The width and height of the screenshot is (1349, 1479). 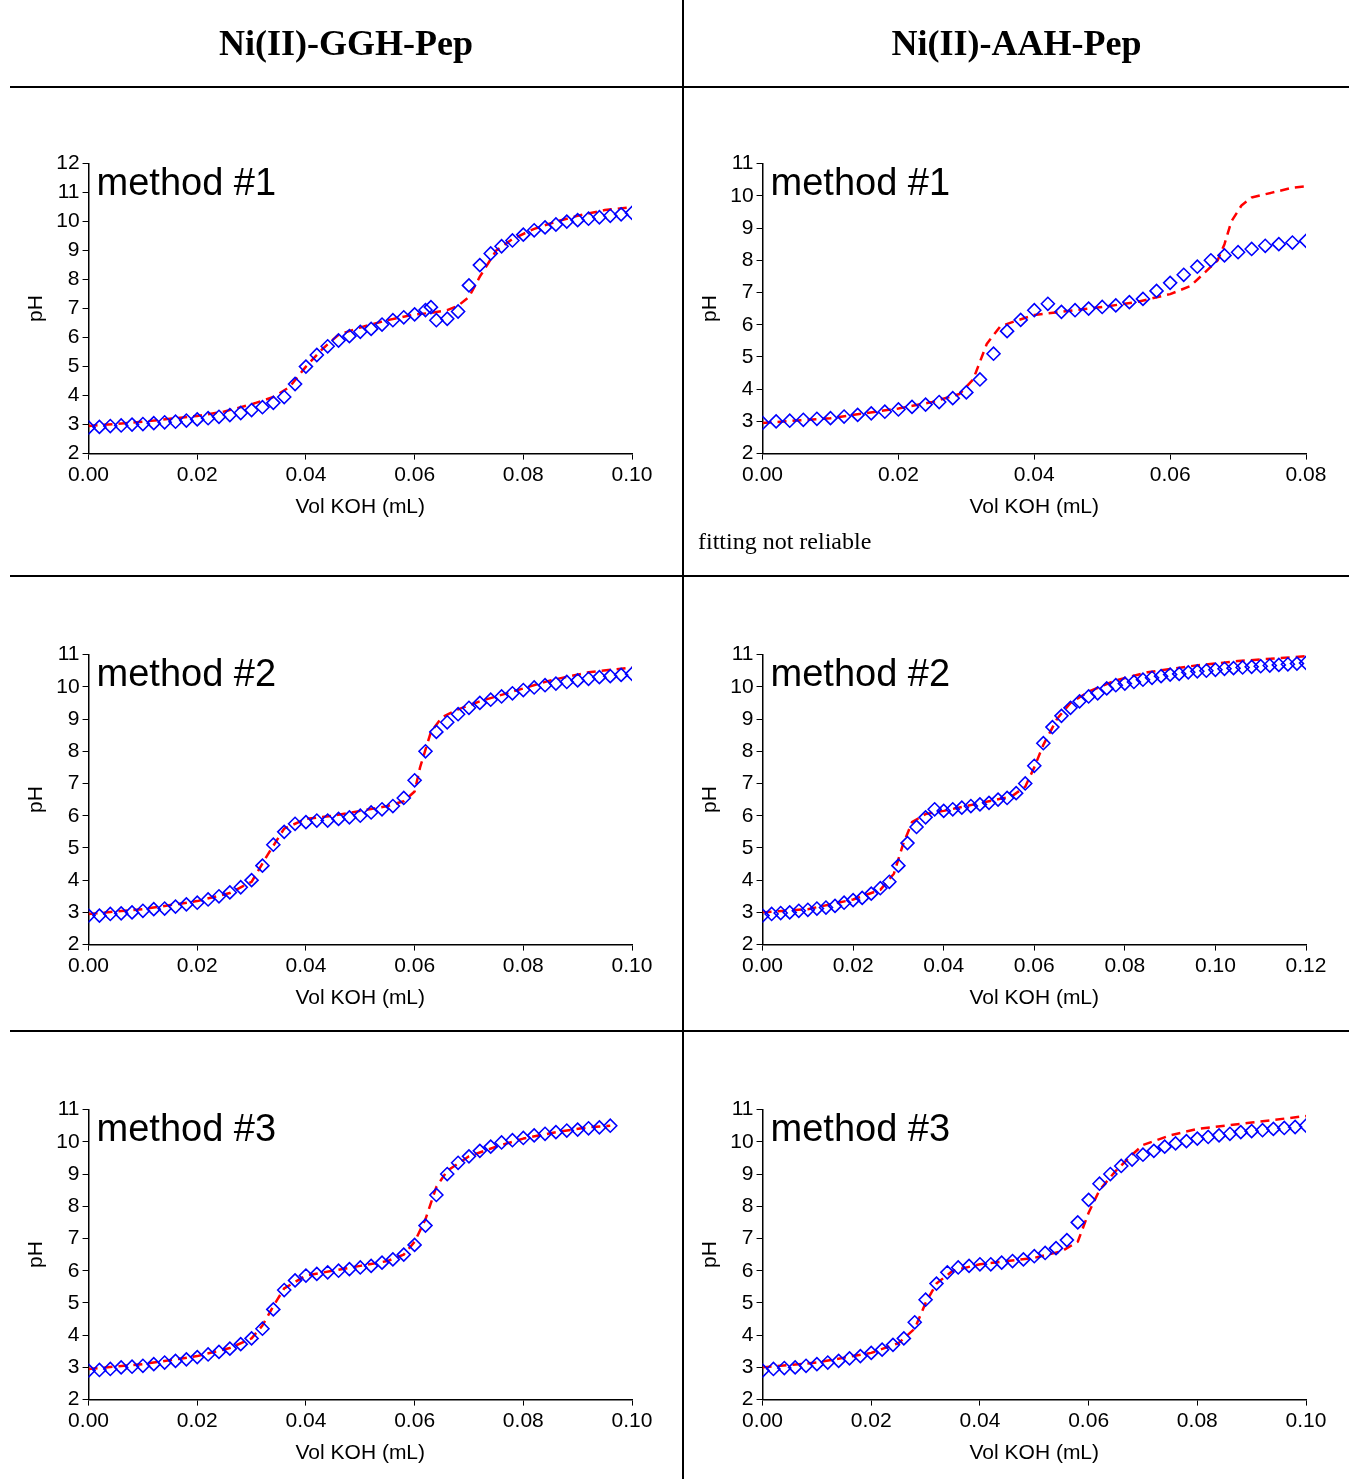 I want to click on chart-title: Ni(II)-AAH-Pep, so click(x=1016, y=44).